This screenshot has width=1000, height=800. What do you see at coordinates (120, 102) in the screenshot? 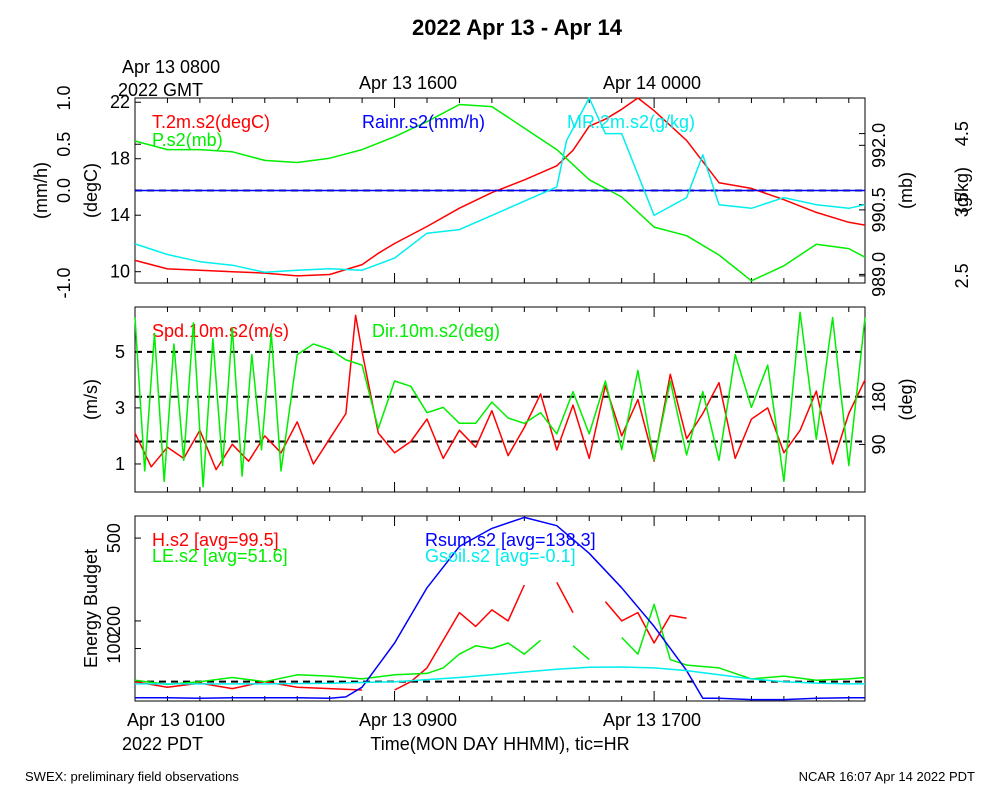
I see `y-tick-label: 22` at bounding box center [120, 102].